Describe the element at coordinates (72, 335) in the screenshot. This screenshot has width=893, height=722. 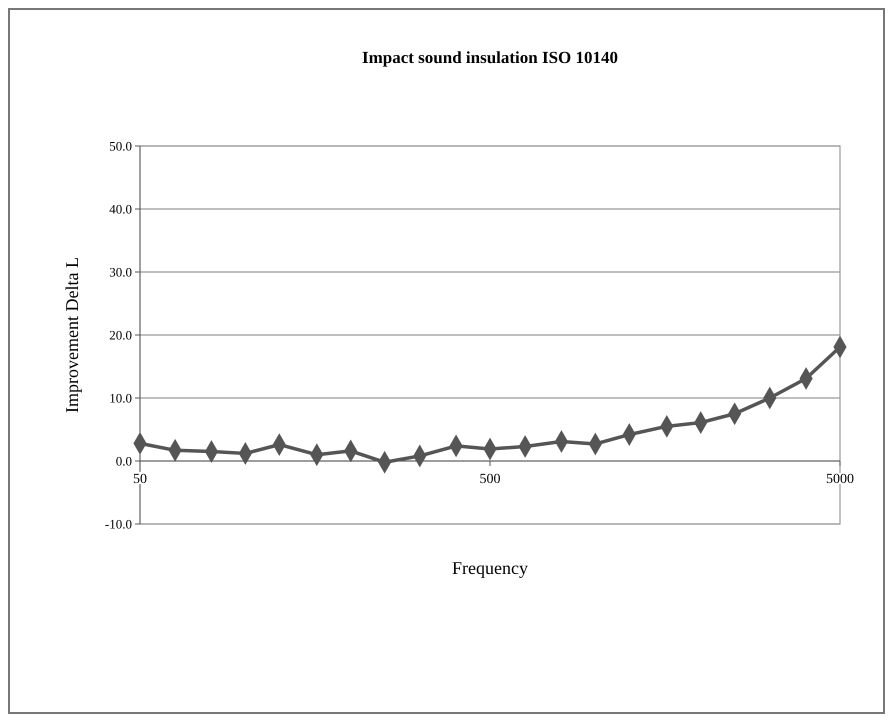
I see `y-axis-title: Improvement Delta L` at that location.